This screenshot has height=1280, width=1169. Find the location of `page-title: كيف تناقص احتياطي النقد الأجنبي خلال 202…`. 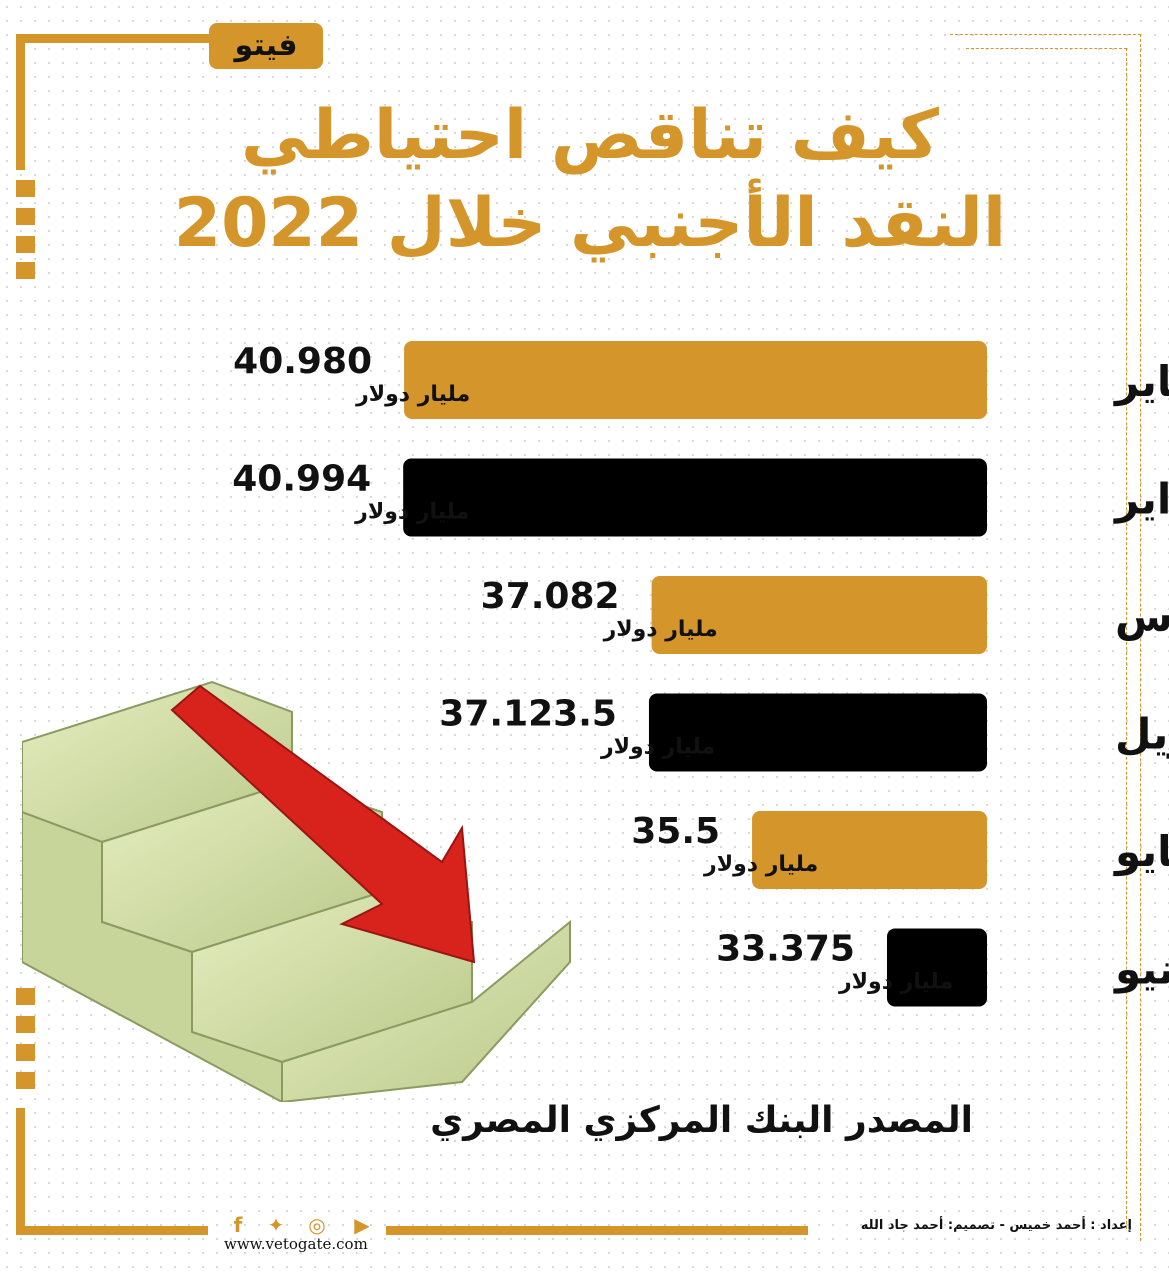

page-title: كيف تناقص احتياطي النقد الأجنبي خلال 202… is located at coordinates (590, 180).